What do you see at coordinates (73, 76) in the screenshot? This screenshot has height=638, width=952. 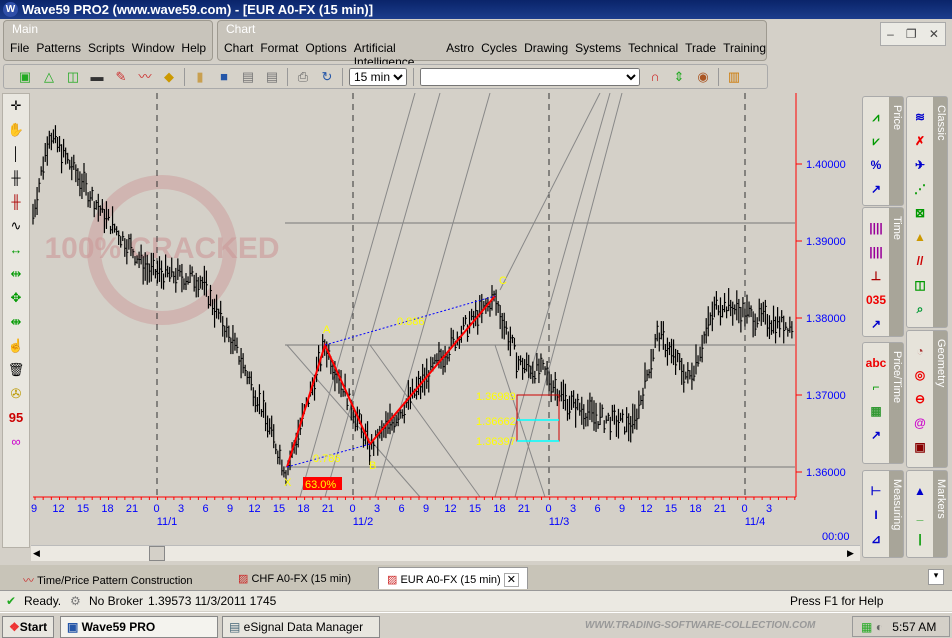 I see `new-spiral-icon: ◫` at bounding box center [73, 76].